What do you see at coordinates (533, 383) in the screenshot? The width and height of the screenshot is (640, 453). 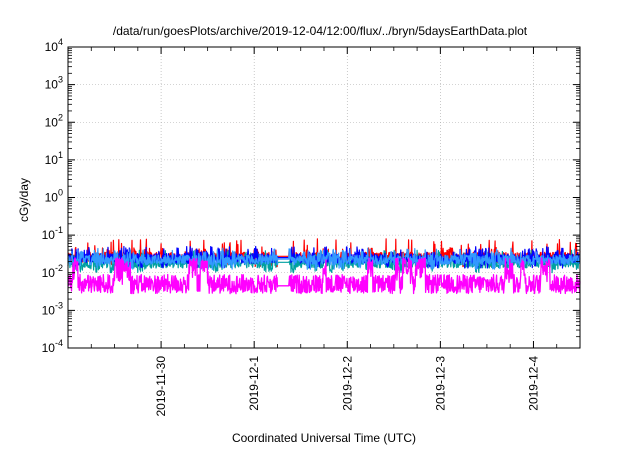 I see `x-tick-label: 2019-12-4` at bounding box center [533, 383].